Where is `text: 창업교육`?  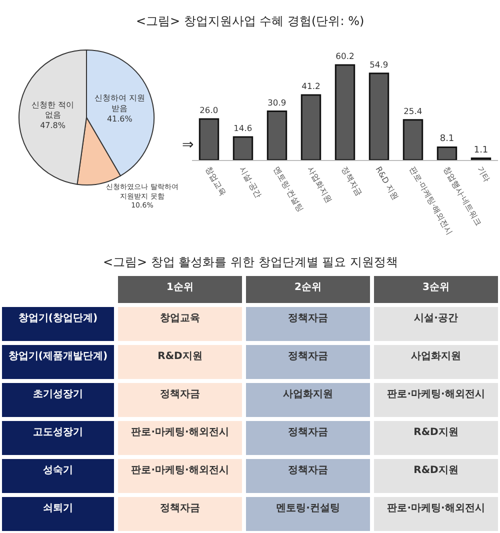
text: 창업교육 is located at coordinates (180, 318).